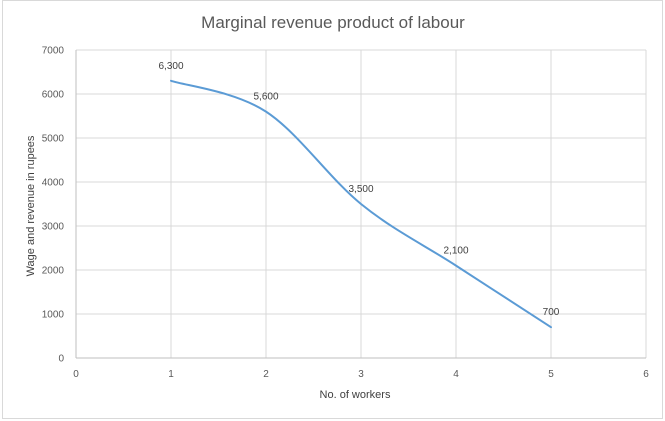 The height and width of the screenshot is (421, 665). I want to click on x-tick-label: 1, so click(171, 374).